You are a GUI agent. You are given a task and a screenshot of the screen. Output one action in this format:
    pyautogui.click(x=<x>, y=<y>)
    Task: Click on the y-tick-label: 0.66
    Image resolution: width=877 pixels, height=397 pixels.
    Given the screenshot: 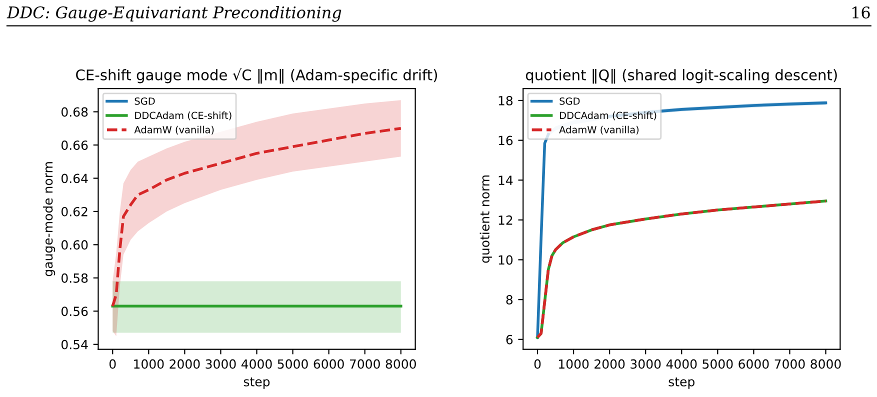 What is the action you would take?
    pyautogui.click(x=74, y=145)
    